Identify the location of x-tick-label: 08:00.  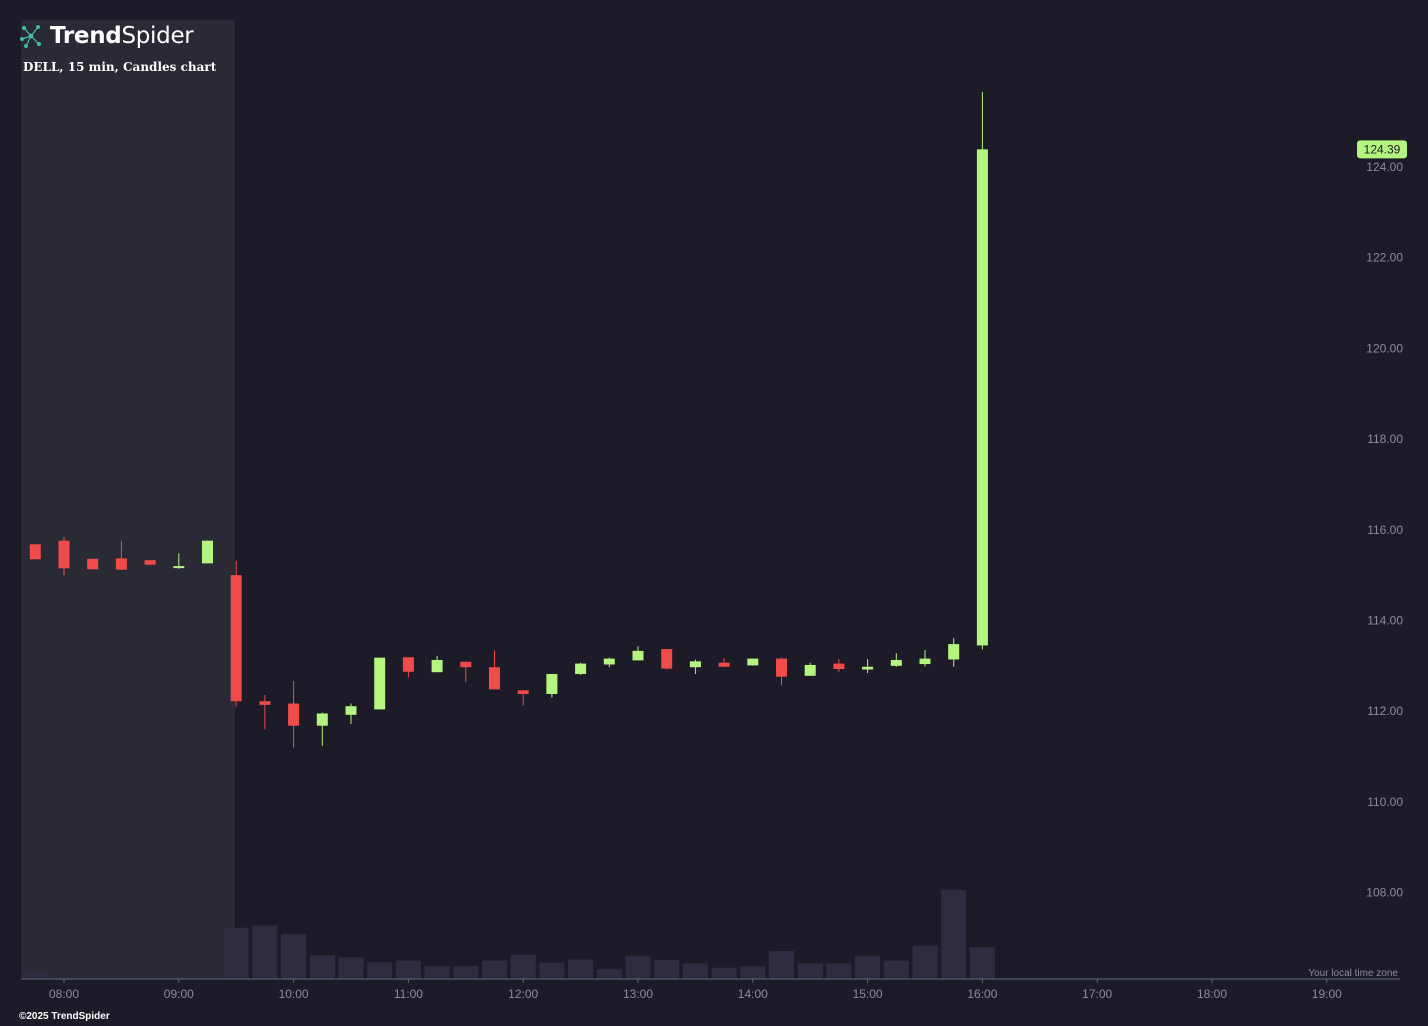
(64, 994).